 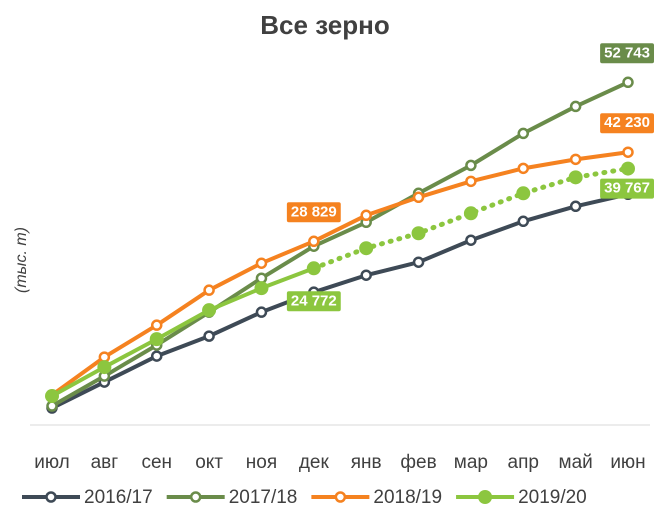 What do you see at coordinates (21, 260) in the screenshot?
I see `y-axis-label: (тыс. т)` at bounding box center [21, 260].